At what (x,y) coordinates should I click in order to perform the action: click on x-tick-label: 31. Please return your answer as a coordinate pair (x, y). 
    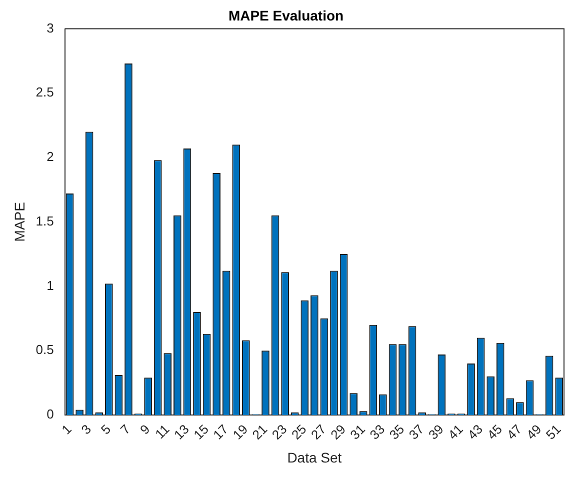
    Looking at the image, I should click on (357, 432).